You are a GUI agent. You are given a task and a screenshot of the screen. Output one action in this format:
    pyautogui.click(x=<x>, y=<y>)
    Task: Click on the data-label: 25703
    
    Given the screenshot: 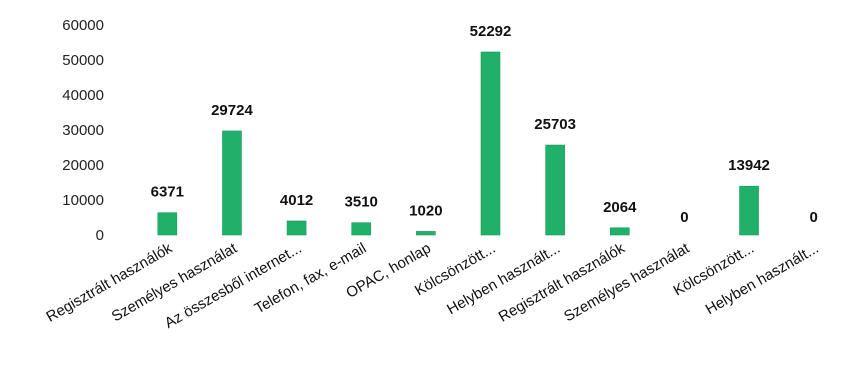 What is the action you would take?
    pyautogui.click(x=555, y=124)
    